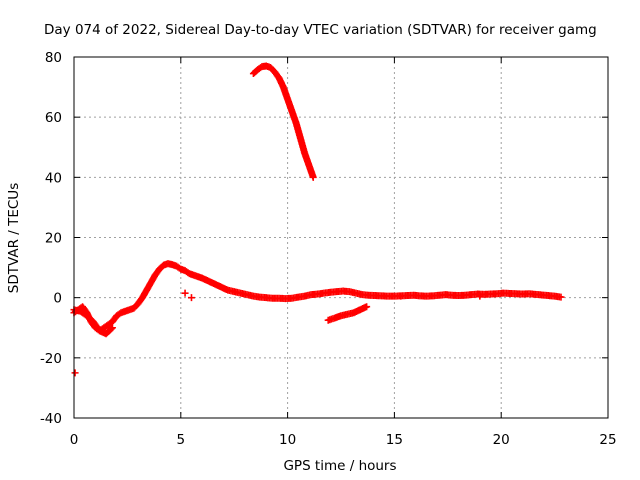 This screenshot has width=640, height=480. I want to click on x-tick-label: 10, so click(287, 440).